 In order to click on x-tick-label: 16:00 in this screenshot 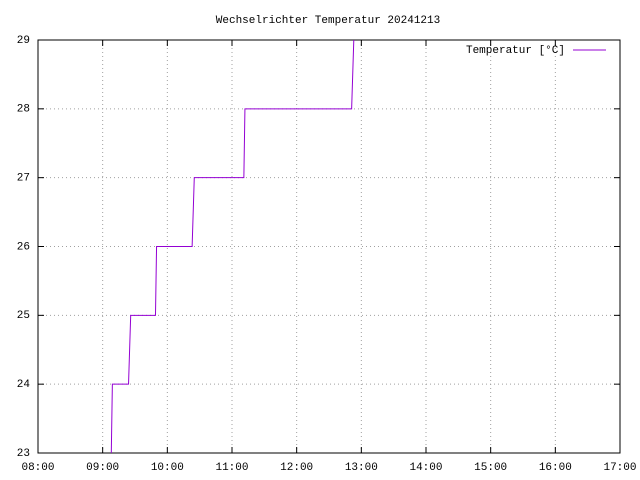, I will do `click(555, 468)`.